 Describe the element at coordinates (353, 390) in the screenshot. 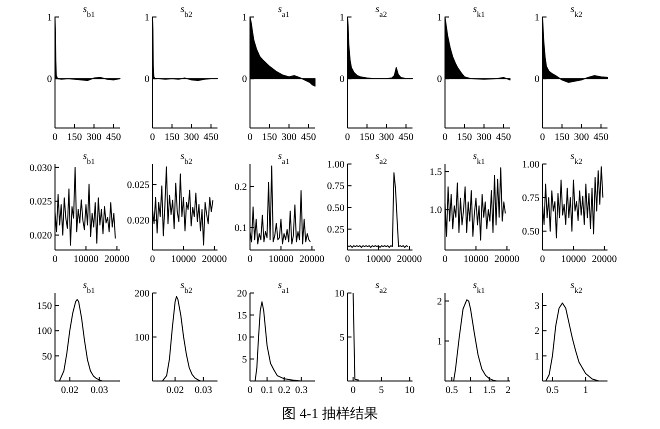

I see `x-tick-label: 0` at that location.